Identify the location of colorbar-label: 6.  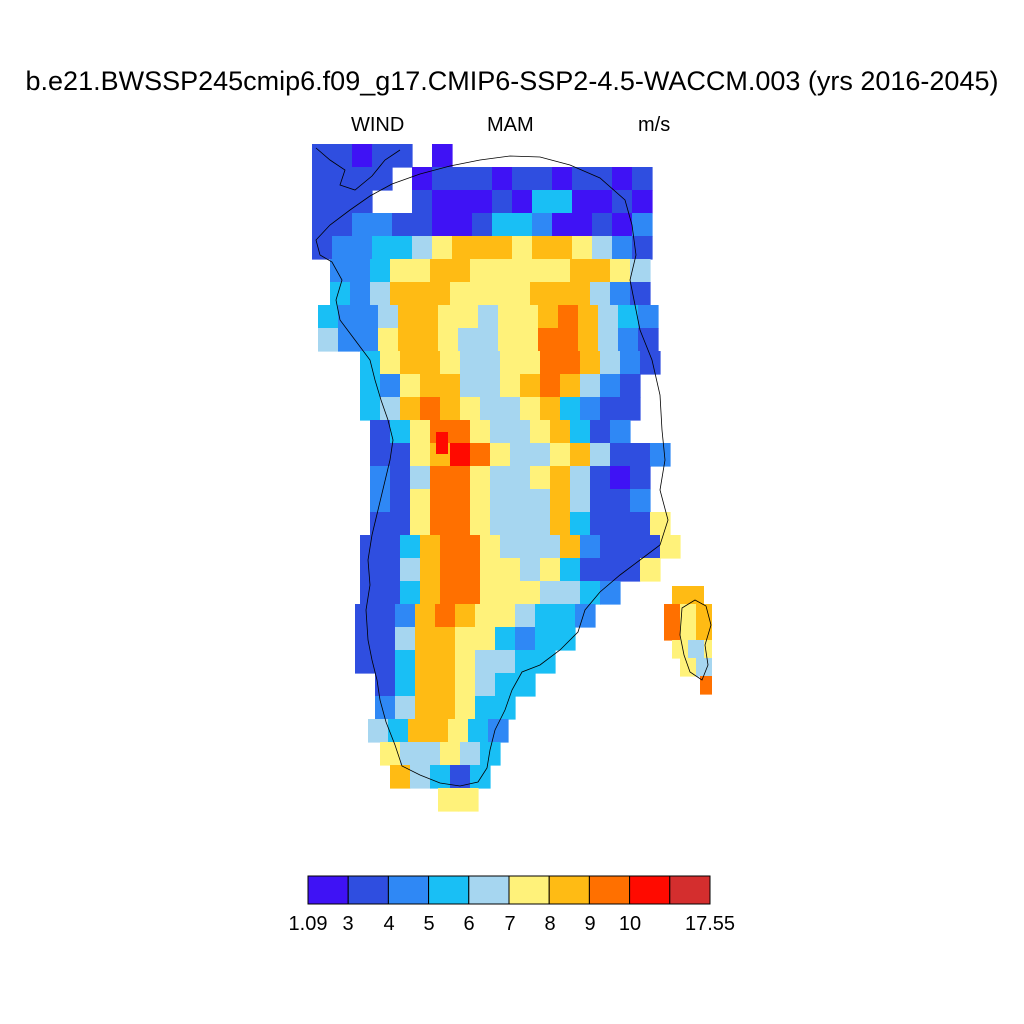
(468, 924).